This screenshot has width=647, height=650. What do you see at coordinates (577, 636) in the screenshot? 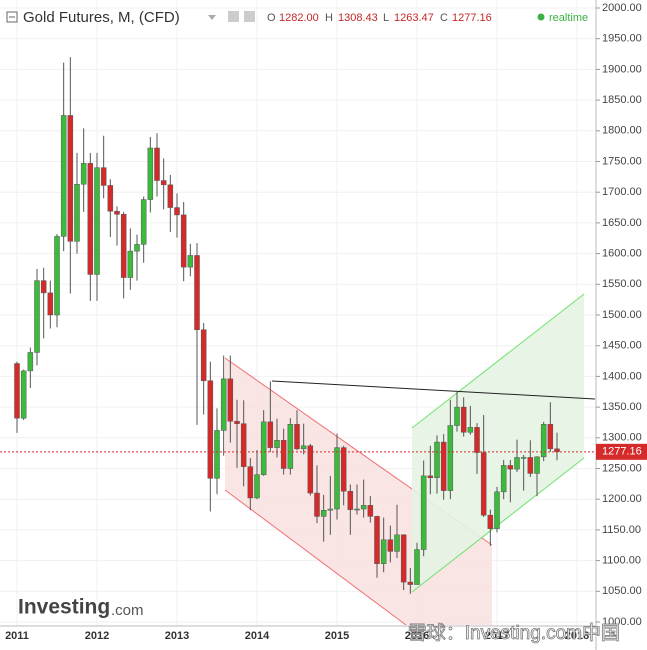
I see `x-tick-label: 2018` at bounding box center [577, 636].